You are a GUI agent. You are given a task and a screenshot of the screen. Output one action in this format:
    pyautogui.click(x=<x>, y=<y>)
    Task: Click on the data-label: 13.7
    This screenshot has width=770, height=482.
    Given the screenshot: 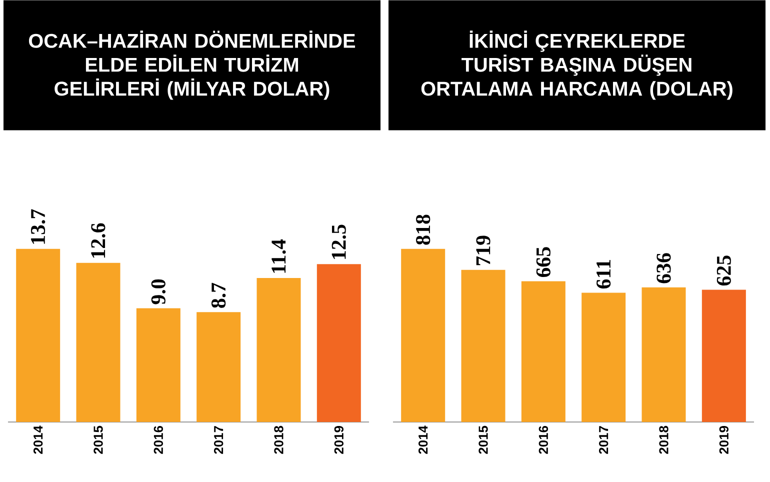 What is the action you would take?
    pyautogui.click(x=38, y=226)
    